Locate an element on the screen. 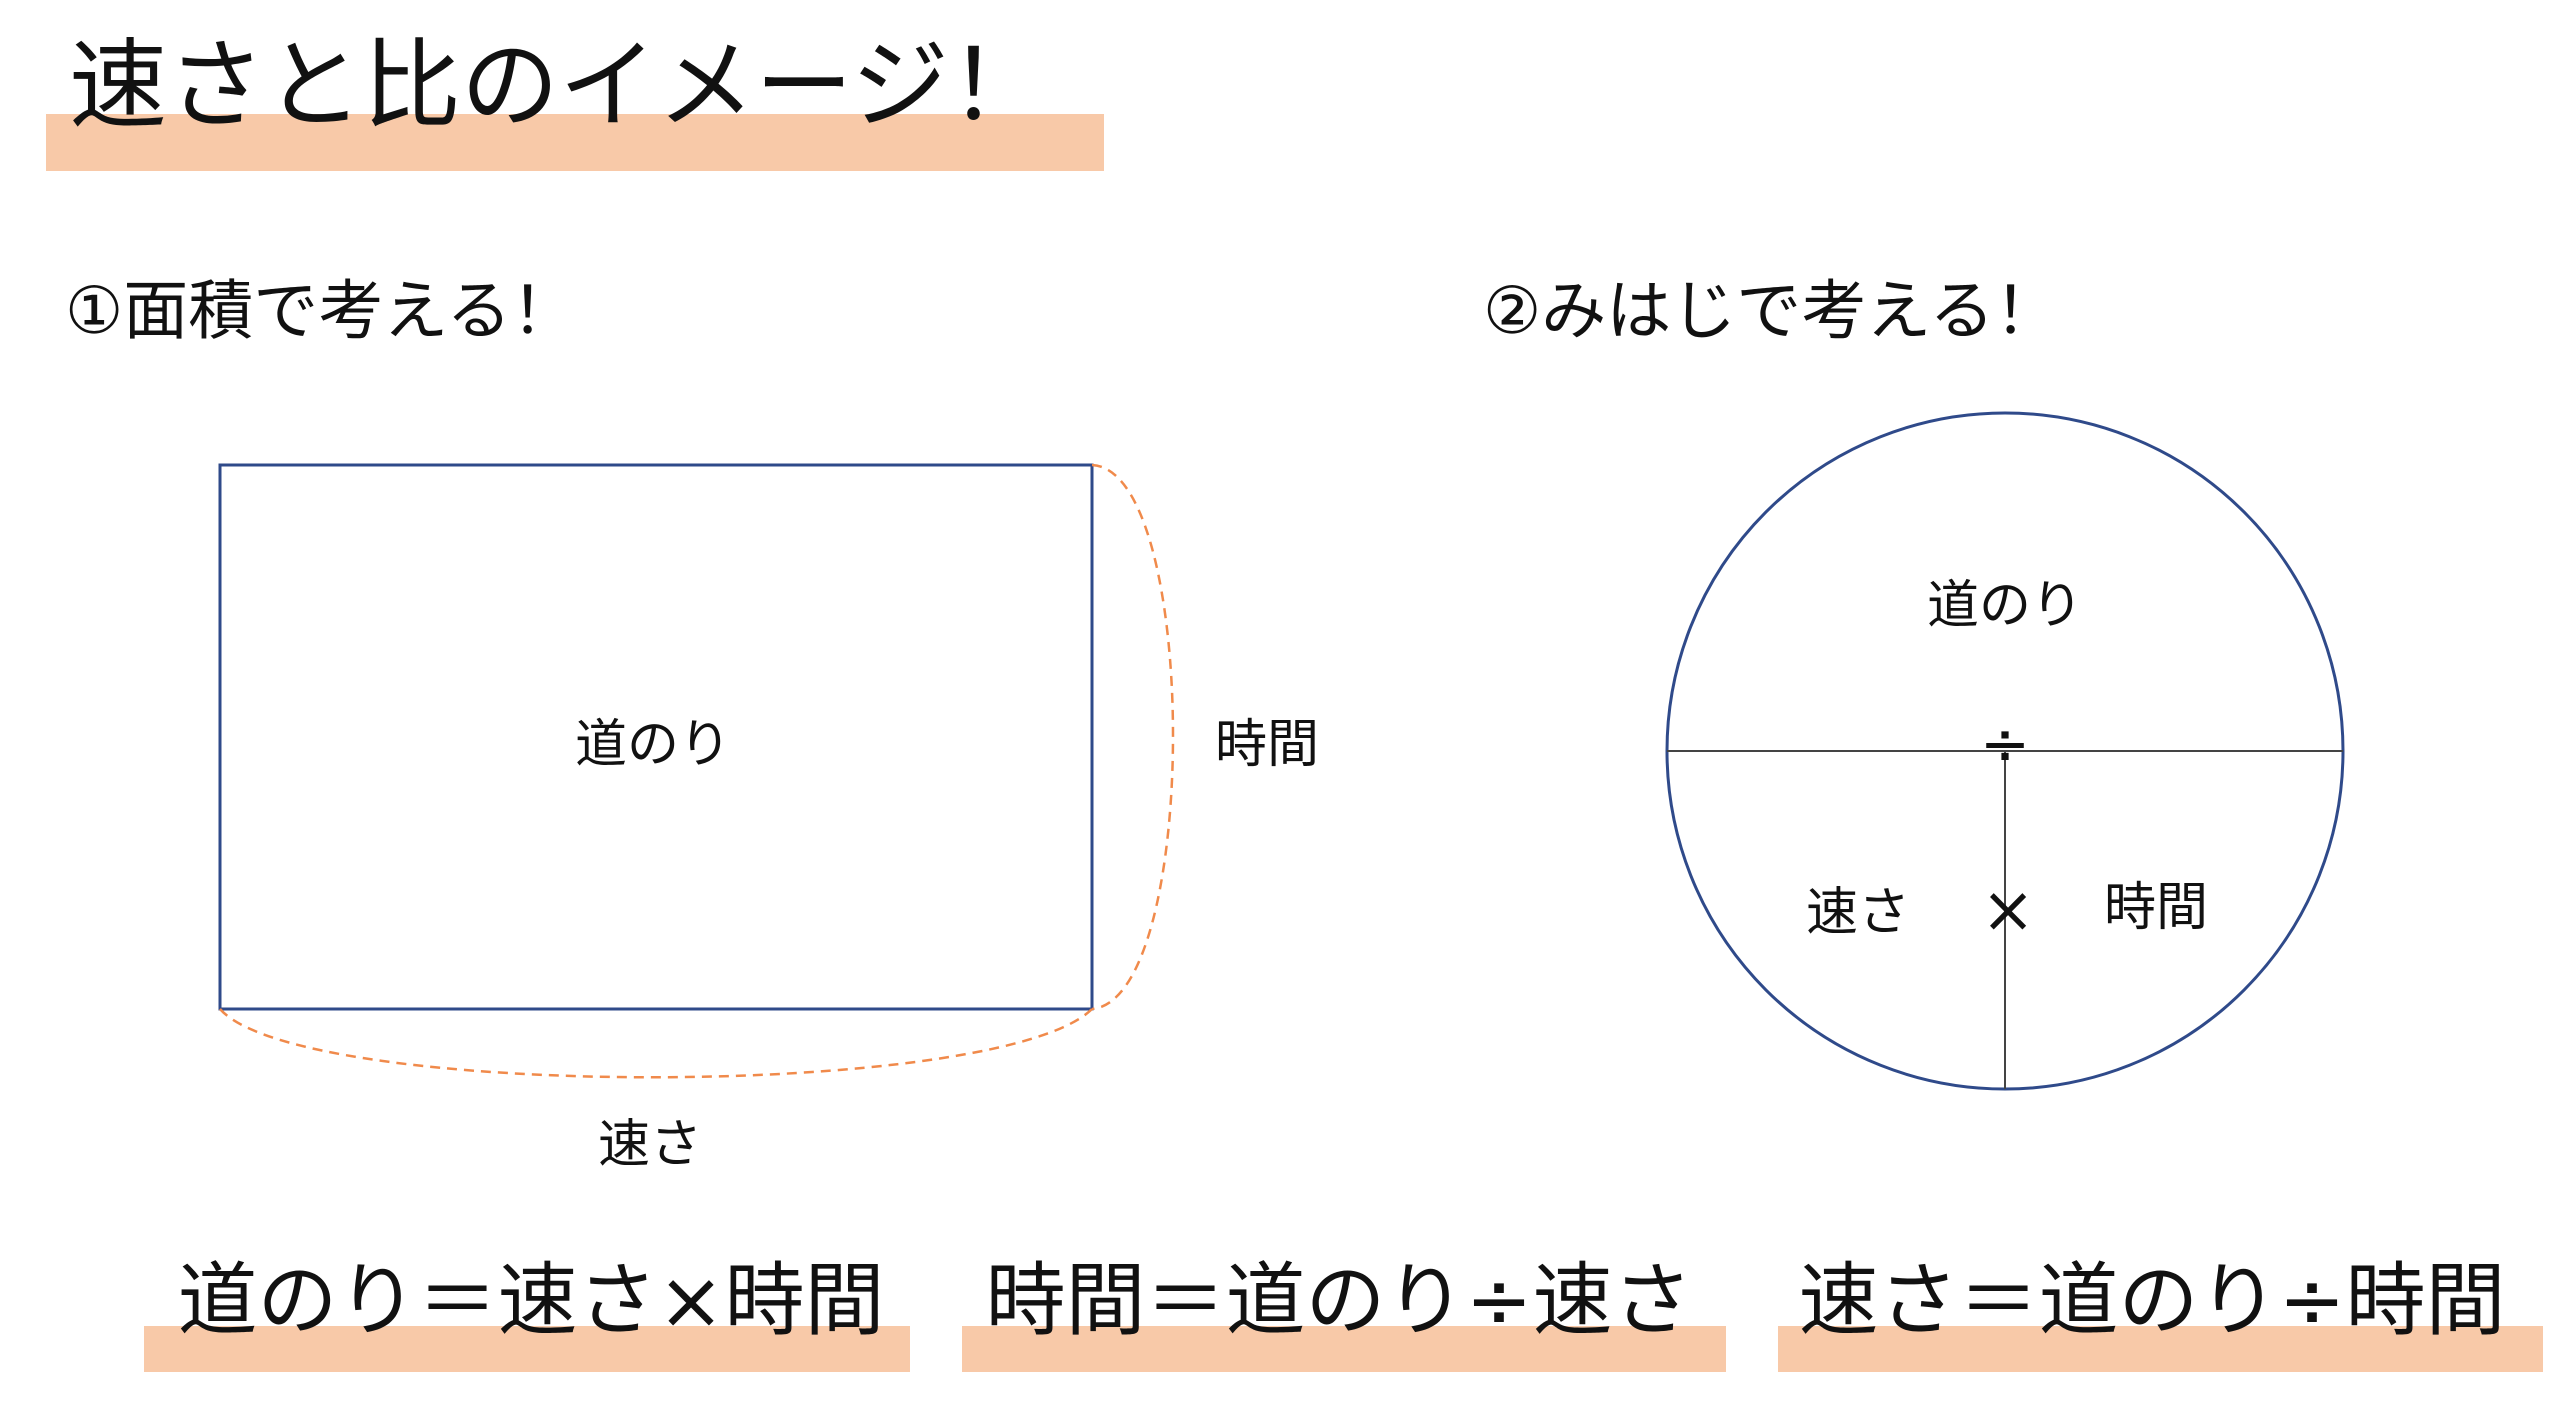 This screenshot has height=1410, width=2560. area-rectangle is located at coordinates (656, 737).